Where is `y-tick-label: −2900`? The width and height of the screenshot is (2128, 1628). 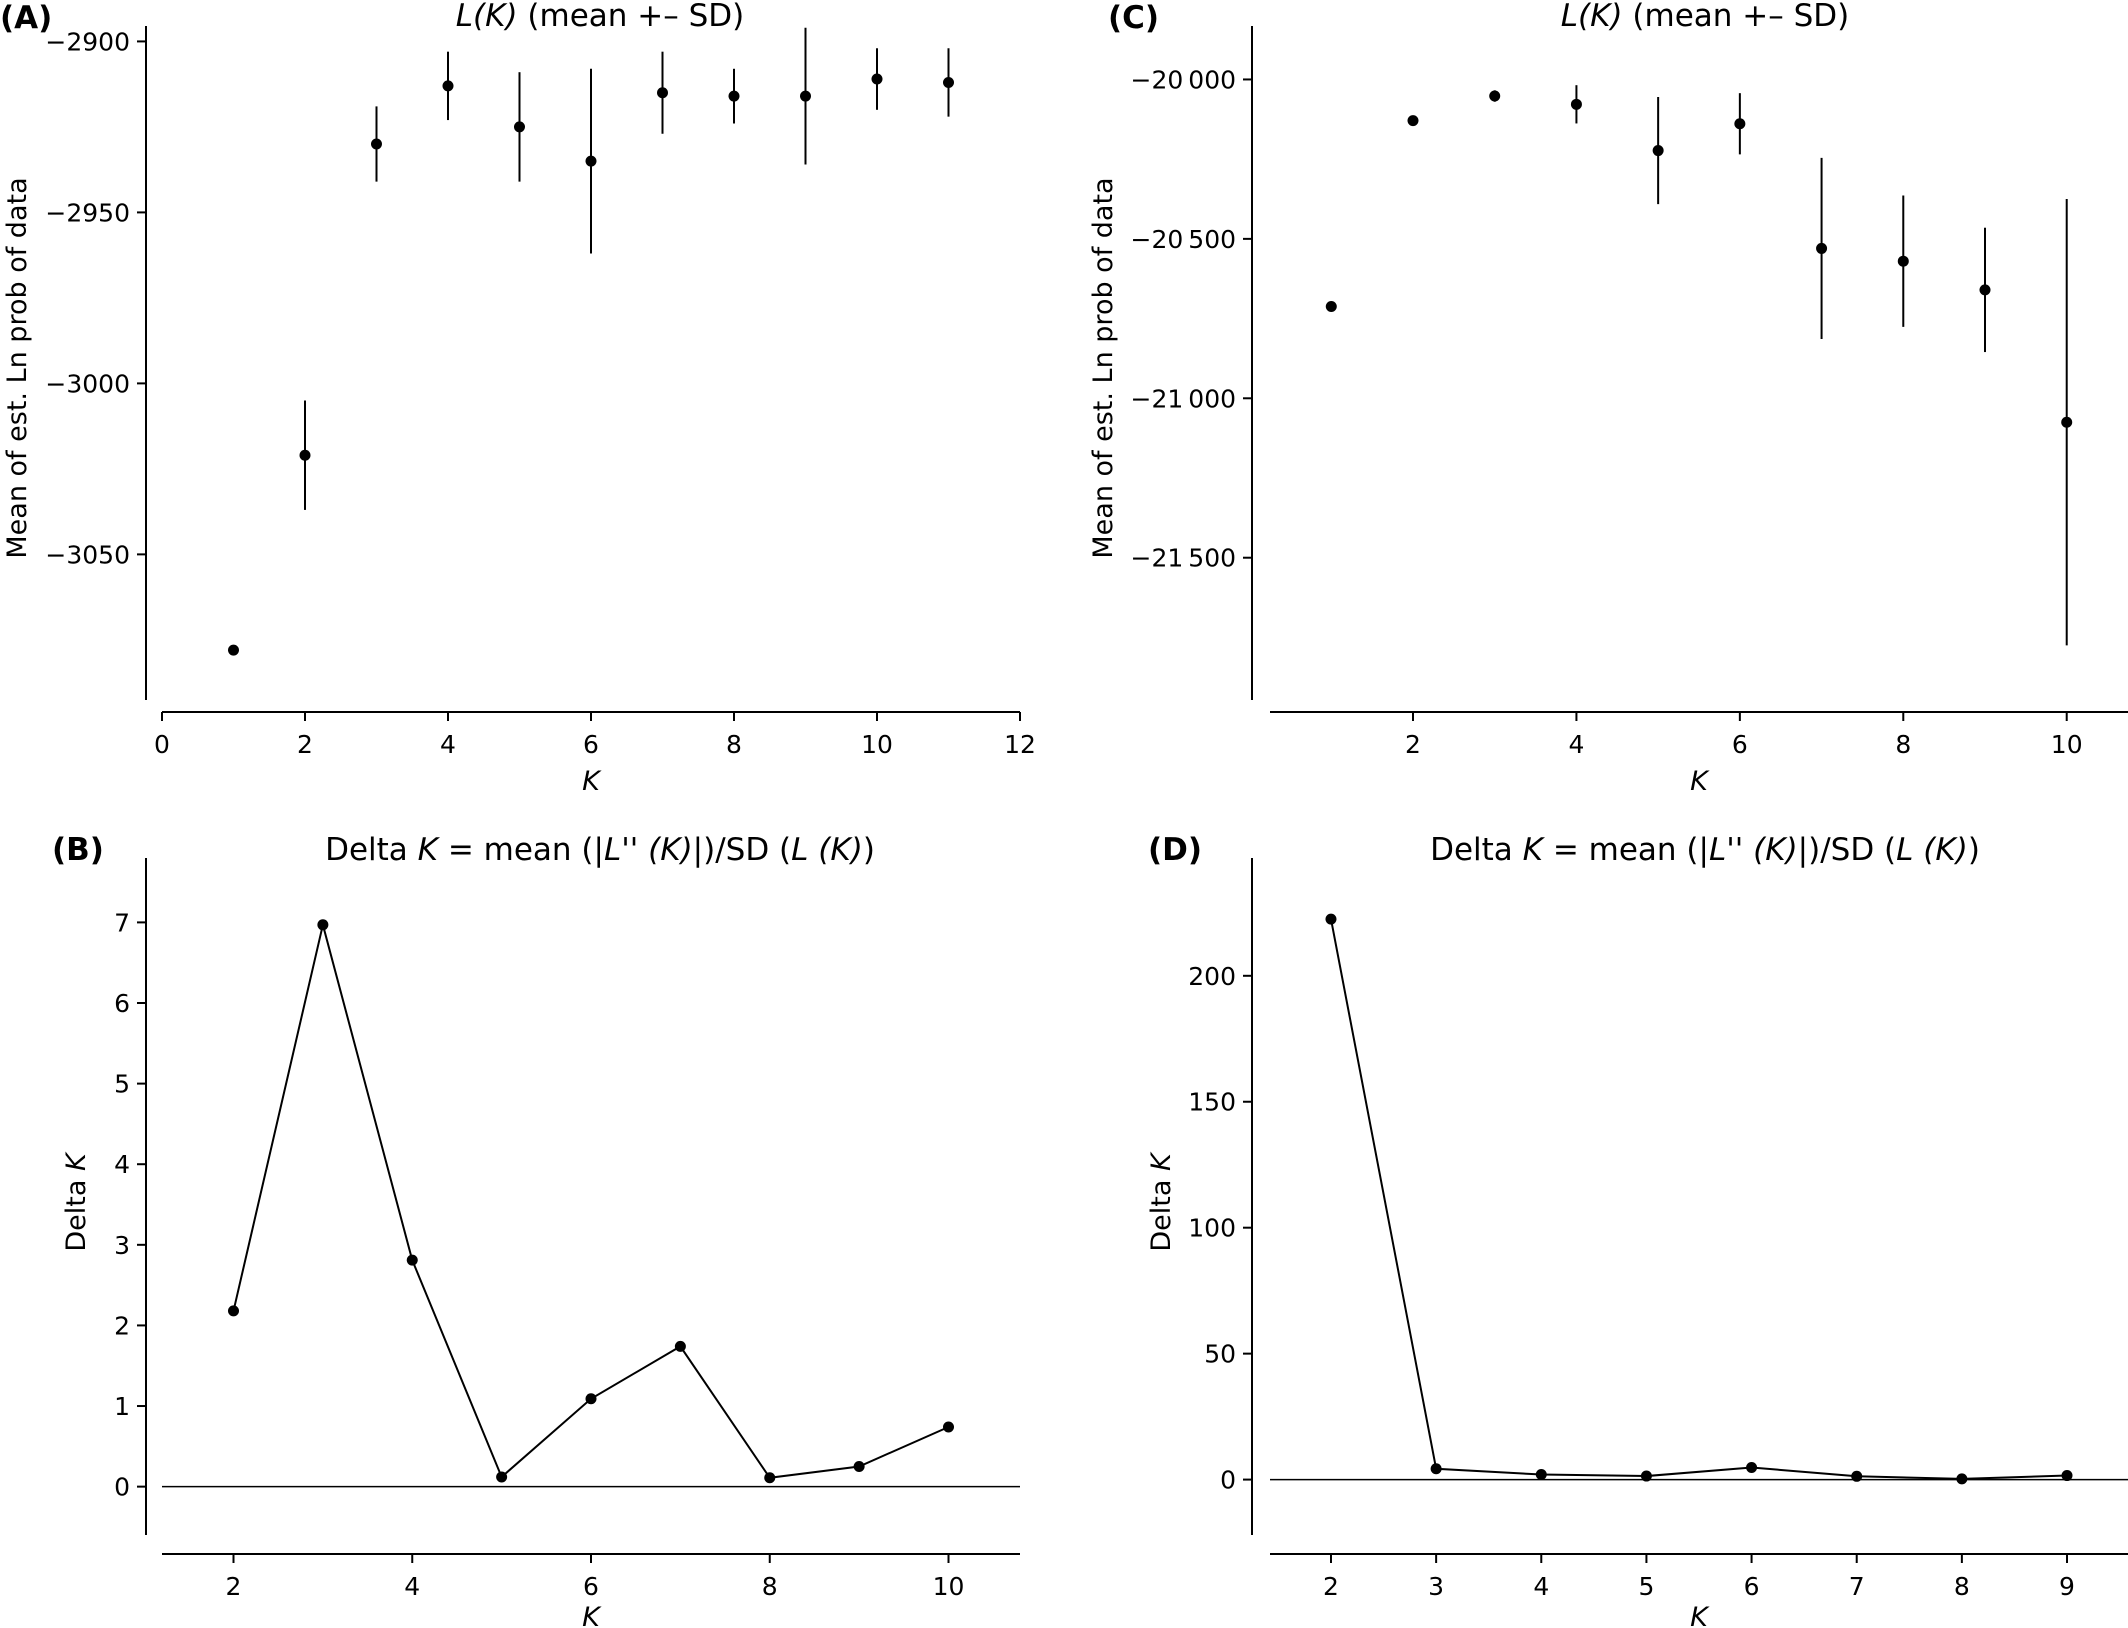 y-tick-label: −2900 is located at coordinates (87, 41).